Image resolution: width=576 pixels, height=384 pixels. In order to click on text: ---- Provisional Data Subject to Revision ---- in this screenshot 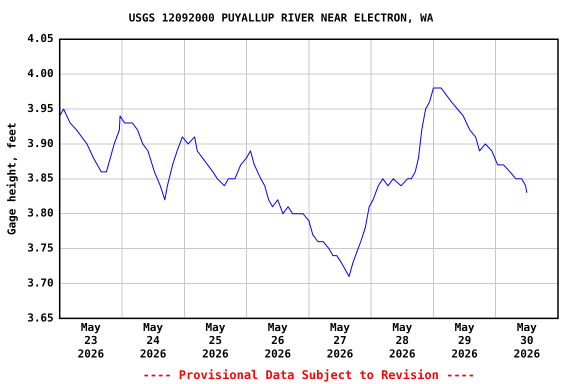, I will do `click(309, 375)`.